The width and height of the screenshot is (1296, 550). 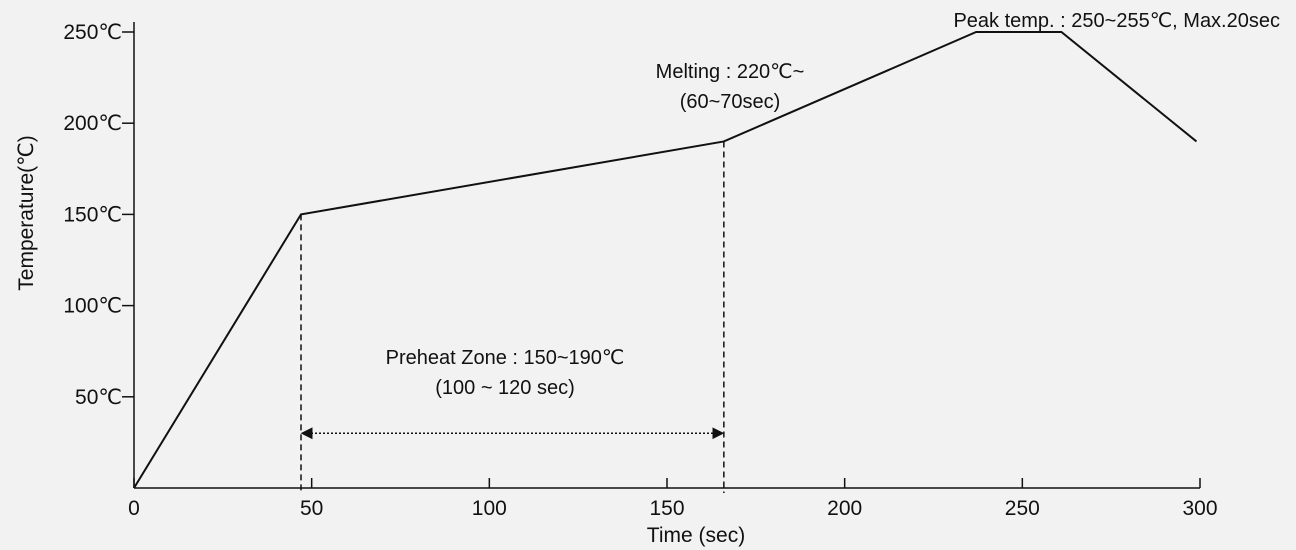 What do you see at coordinates (730, 102) in the screenshot?
I see `melting-annotation-line-2: (60~70sec)` at bounding box center [730, 102].